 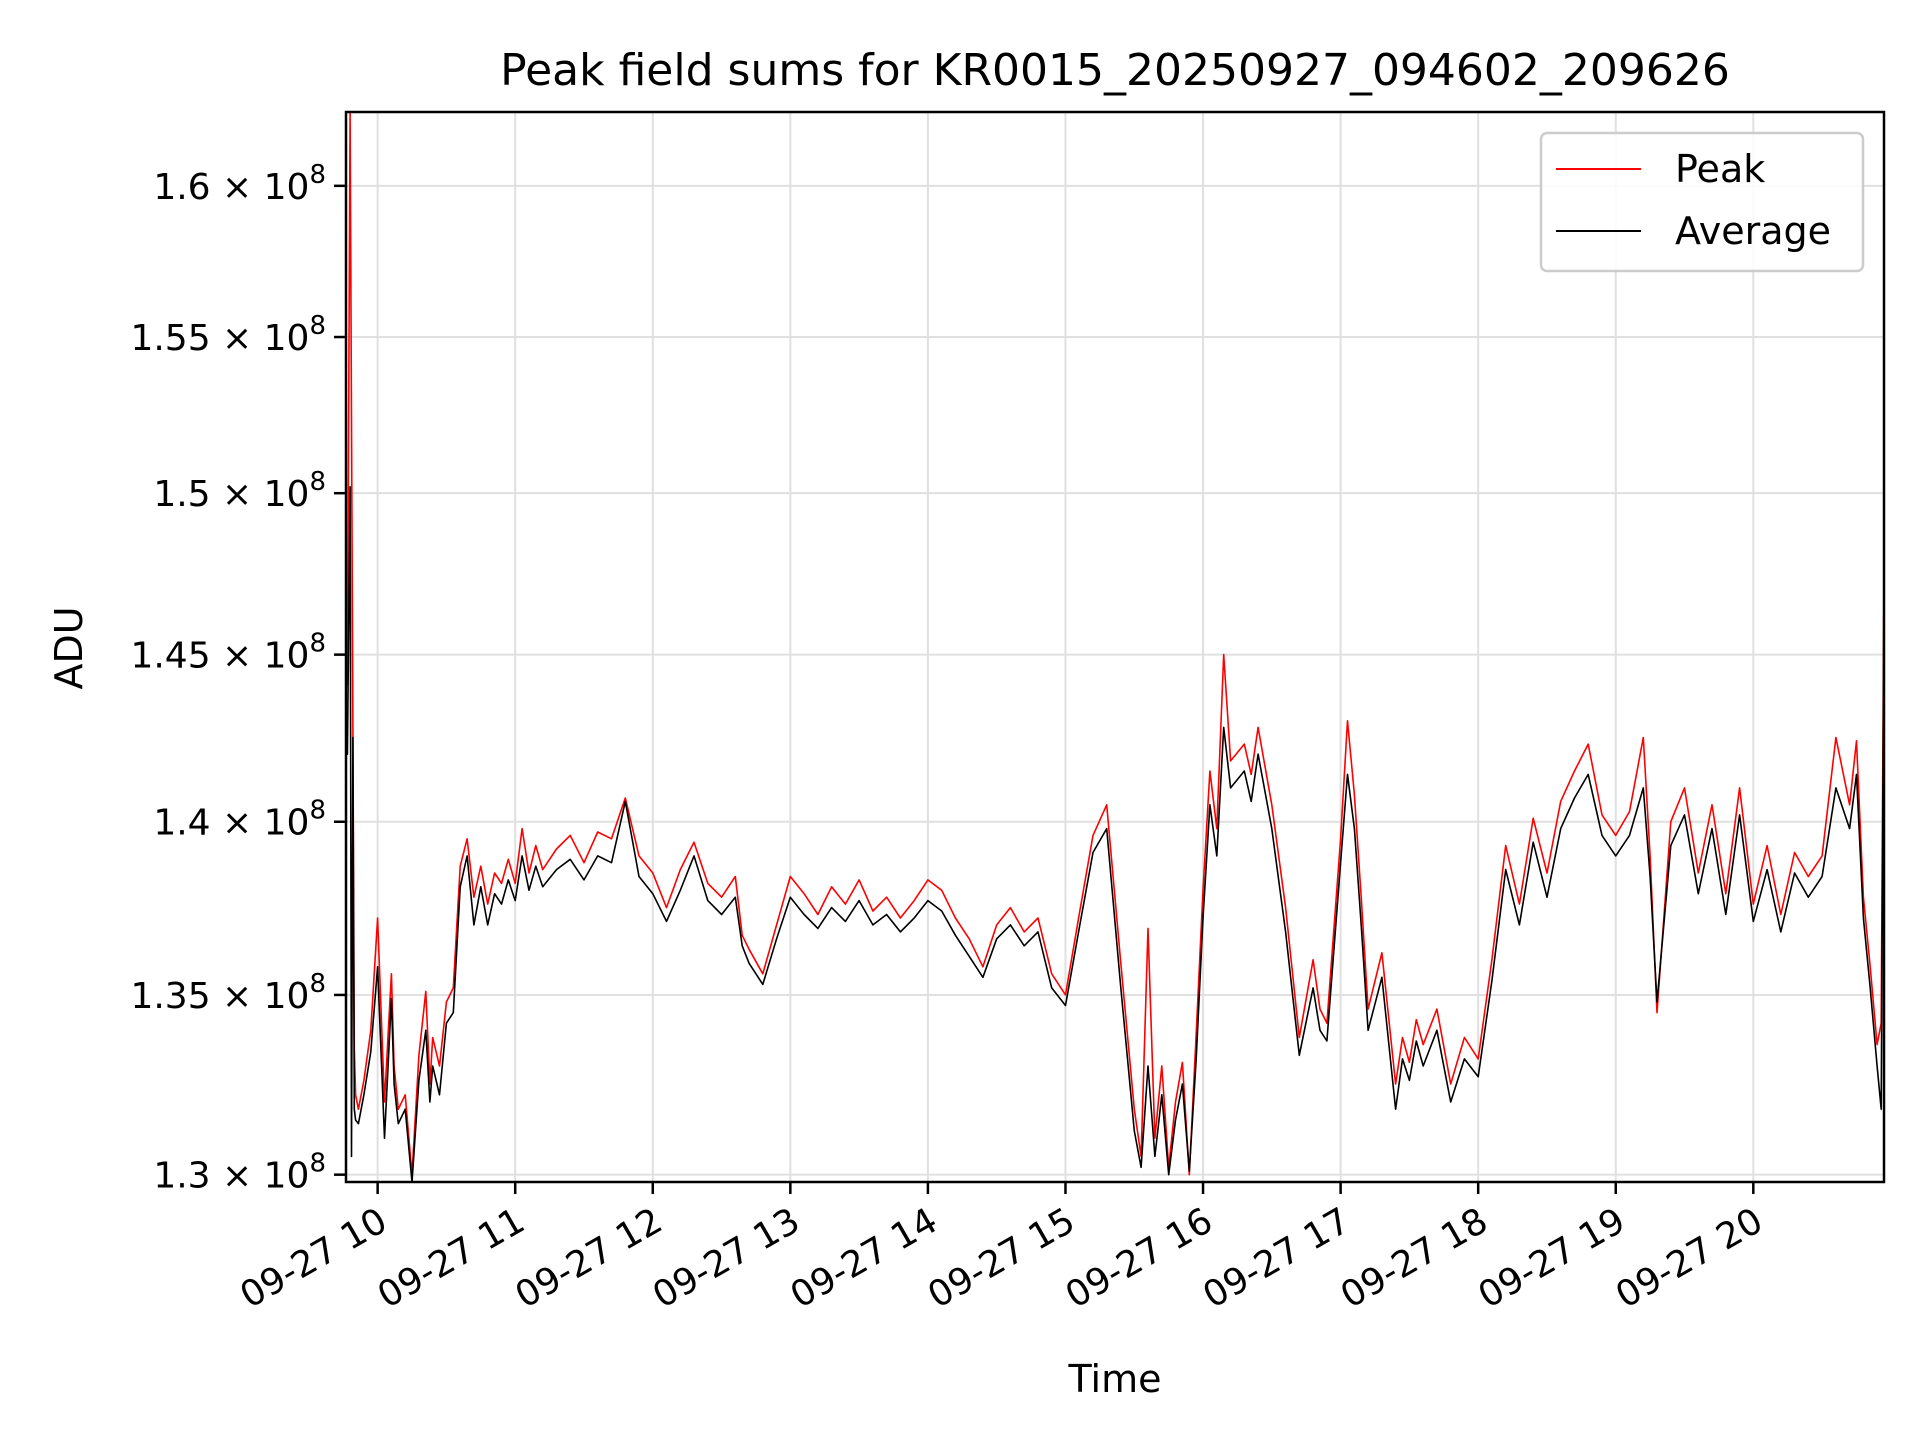 What do you see at coordinates (181, 494) in the screenshot?
I see `y-tick-mantissa: 1.5` at bounding box center [181, 494].